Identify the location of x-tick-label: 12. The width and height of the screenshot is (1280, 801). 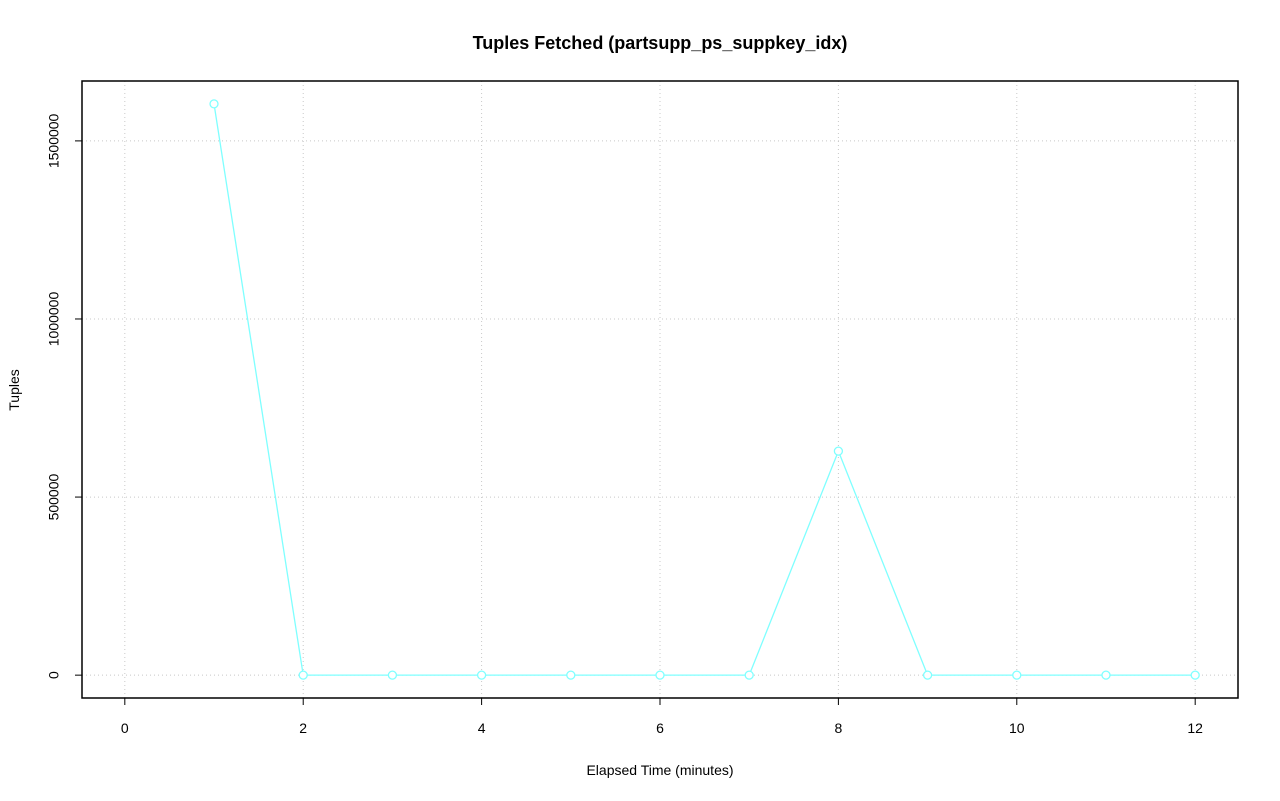
(1195, 728).